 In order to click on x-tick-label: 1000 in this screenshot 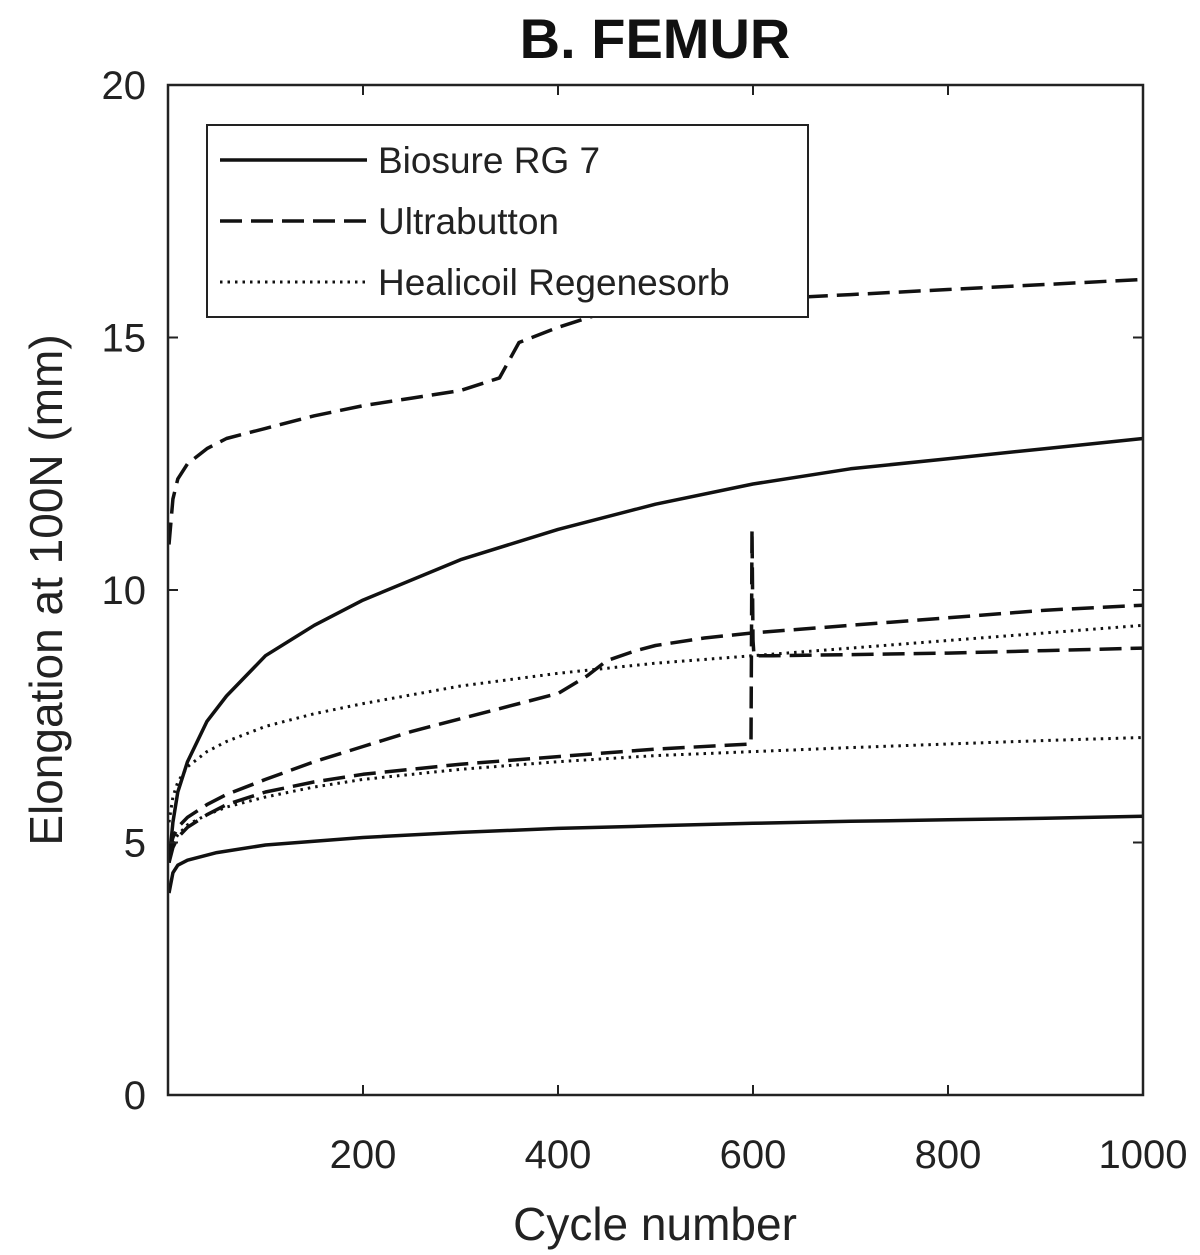, I will do `click(1143, 1155)`.